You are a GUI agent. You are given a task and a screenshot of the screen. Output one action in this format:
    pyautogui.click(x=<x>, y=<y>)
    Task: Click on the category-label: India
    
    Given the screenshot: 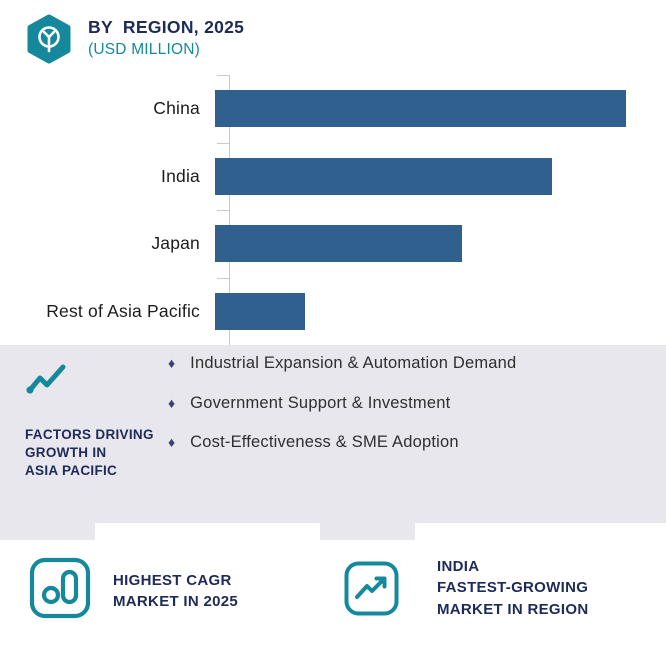 What is the action you would take?
    pyautogui.click(x=180, y=175)
    